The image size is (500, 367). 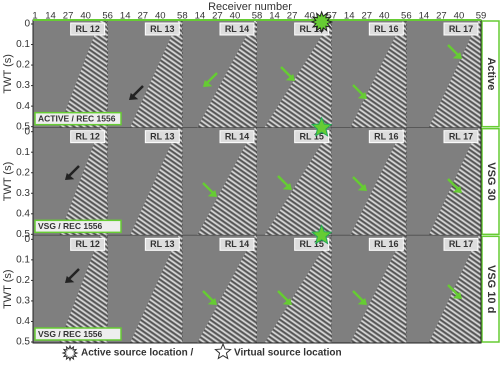 I want to click on x-tick-label: 58, so click(x=257, y=16).